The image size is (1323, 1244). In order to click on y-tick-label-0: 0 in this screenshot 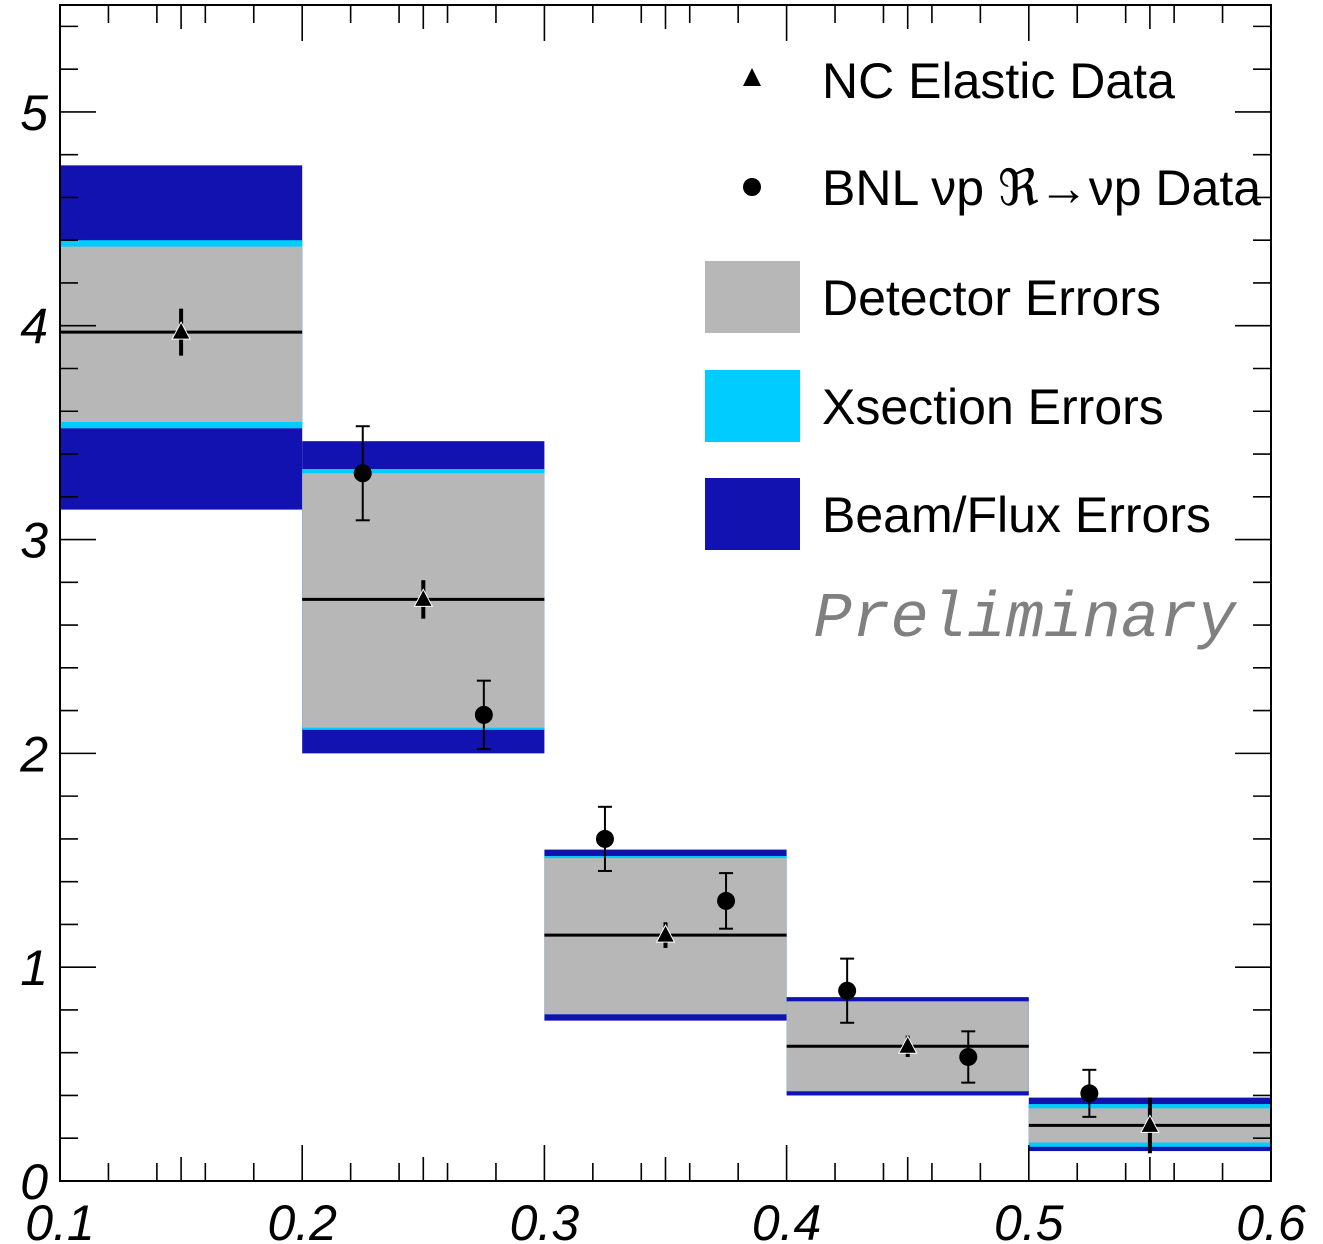, I will do `click(34, 1182)`.